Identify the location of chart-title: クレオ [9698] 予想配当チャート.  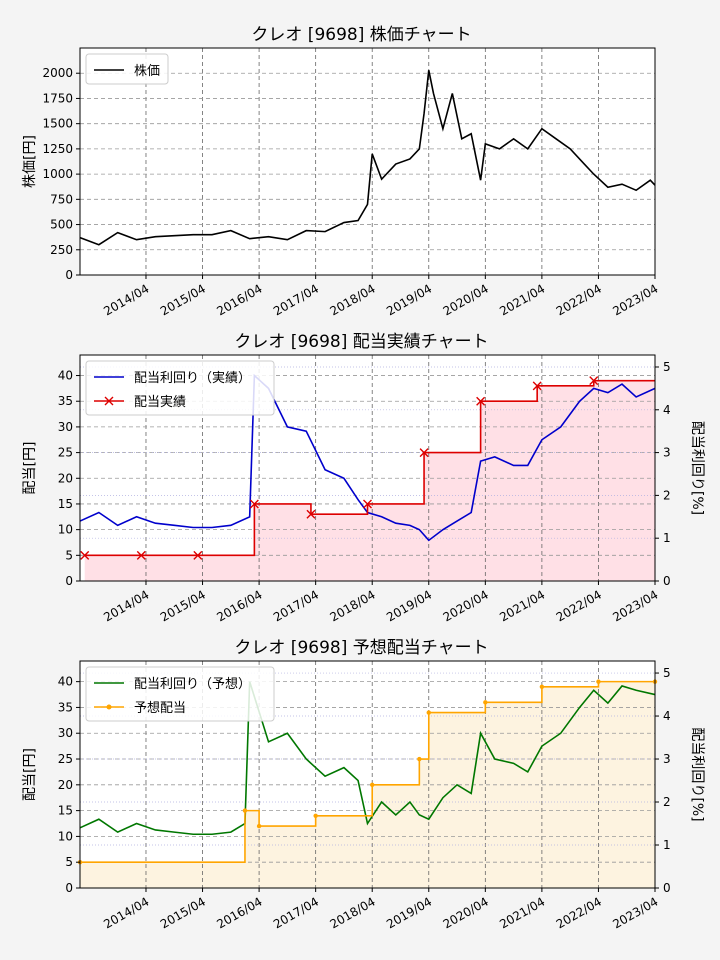
(361, 648).